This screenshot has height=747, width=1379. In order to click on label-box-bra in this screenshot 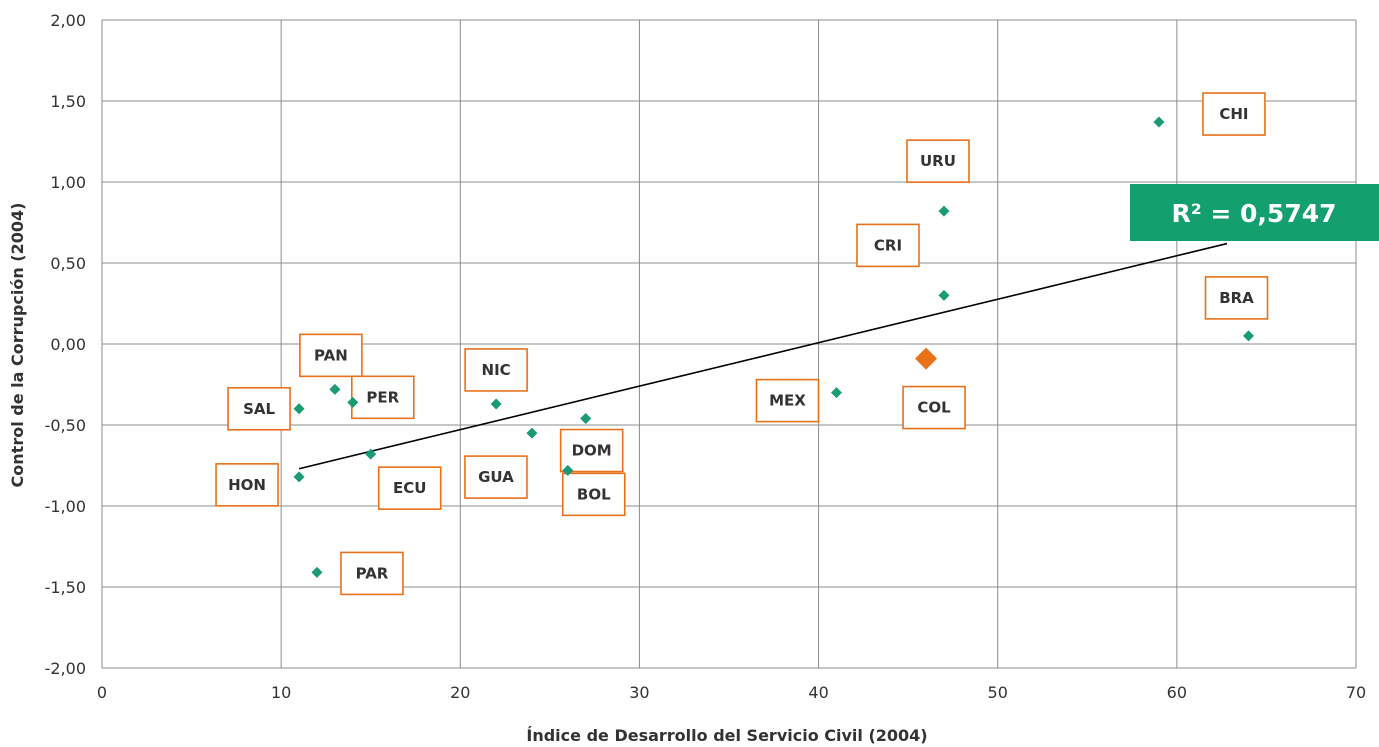, I will do `click(1236, 298)`.